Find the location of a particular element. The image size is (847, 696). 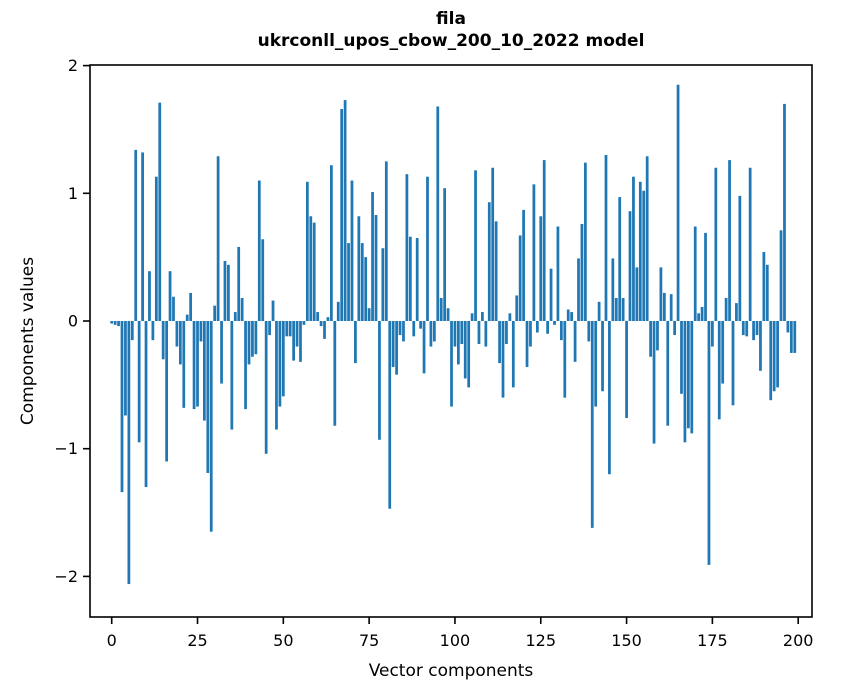

y-axis-ticks: 2 1 0 −1 −2 is located at coordinates (72, 321).